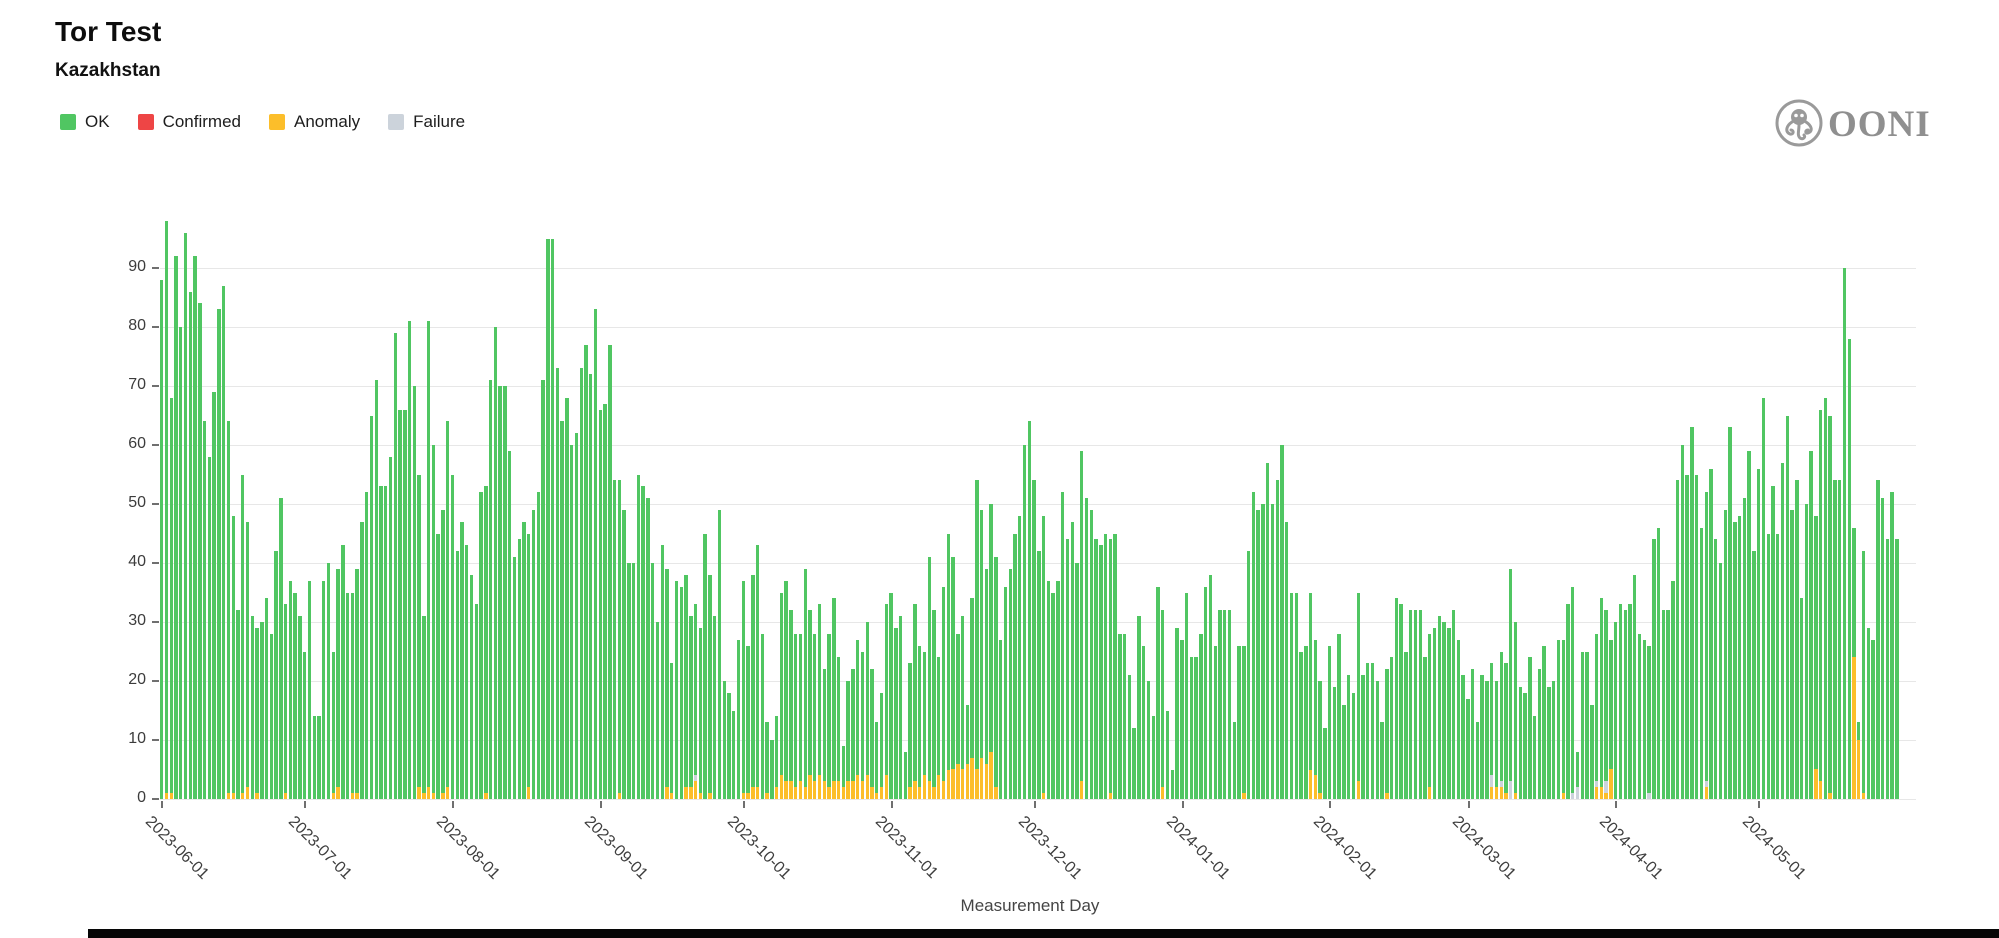 The width and height of the screenshot is (1999, 938). Describe the element at coordinates (1857, 123) in the screenshot. I see `ooni-logo: OONI` at that location.